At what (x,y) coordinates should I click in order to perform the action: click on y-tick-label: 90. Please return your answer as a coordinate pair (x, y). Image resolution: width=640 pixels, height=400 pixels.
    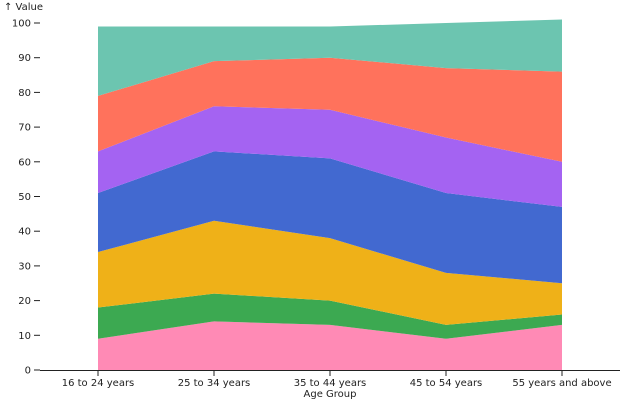
    Looking at the image, I should click on (24, 58).